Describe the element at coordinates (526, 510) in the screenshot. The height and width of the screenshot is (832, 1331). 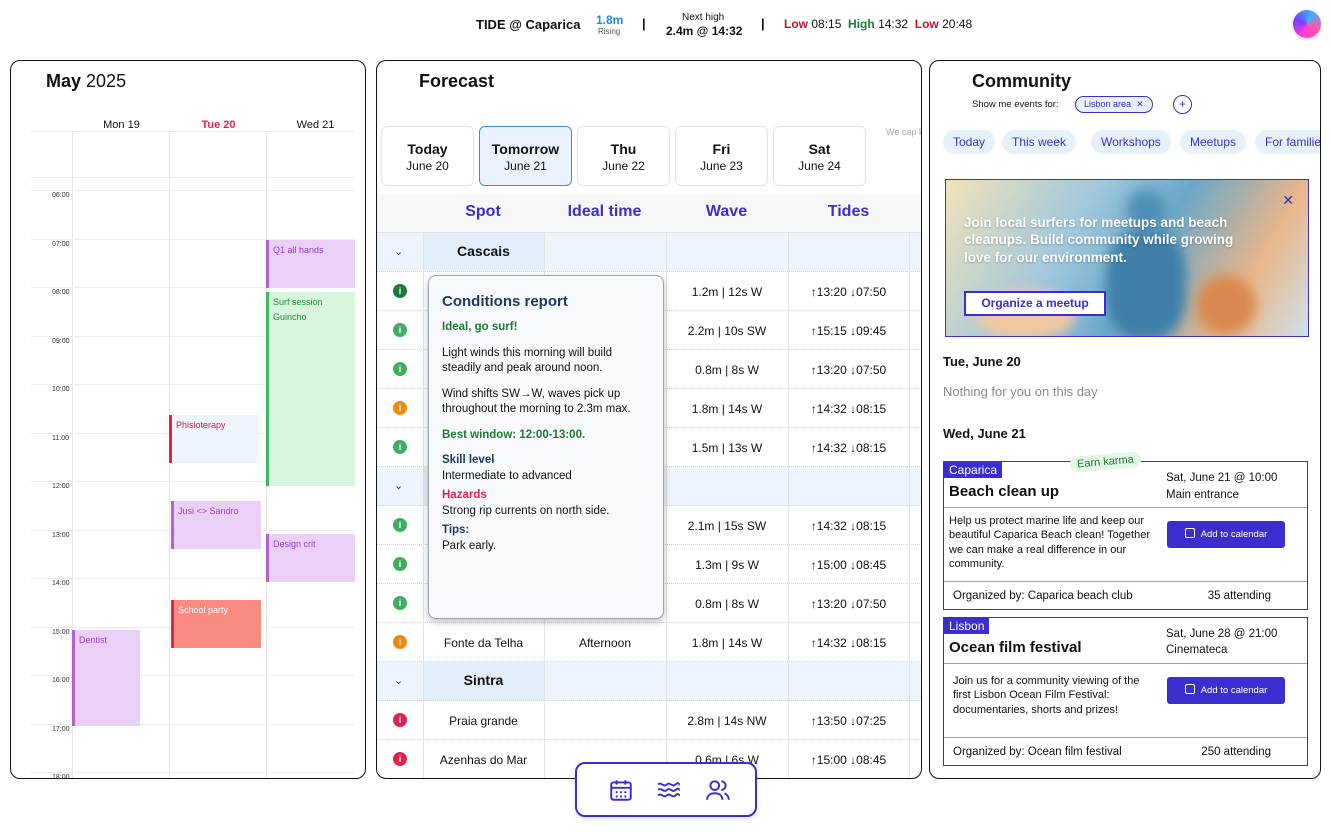
I see `popup-hazards-value: Strong rip currents on north side.` at that location.